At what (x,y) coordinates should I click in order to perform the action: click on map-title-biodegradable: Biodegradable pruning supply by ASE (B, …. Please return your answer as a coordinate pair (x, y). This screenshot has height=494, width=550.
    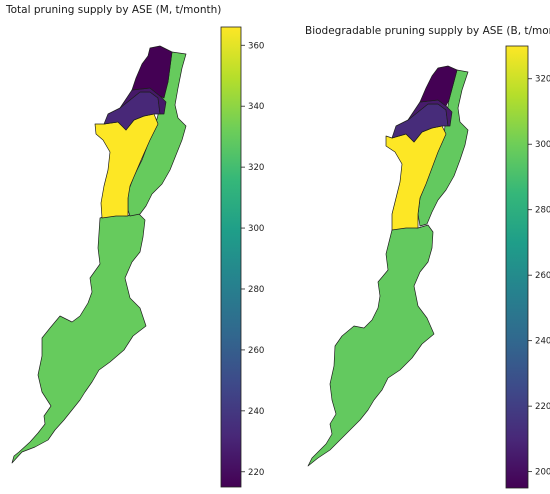
    Looking at the image, I should click on (427, 31).